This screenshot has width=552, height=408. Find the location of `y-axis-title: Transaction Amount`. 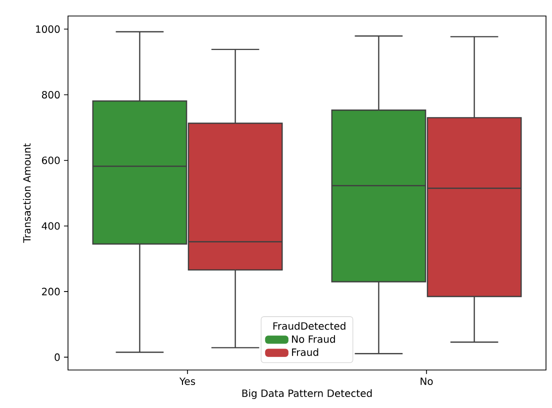

y-axis-title: Transaction Amount is located at coordinates (26, 193).